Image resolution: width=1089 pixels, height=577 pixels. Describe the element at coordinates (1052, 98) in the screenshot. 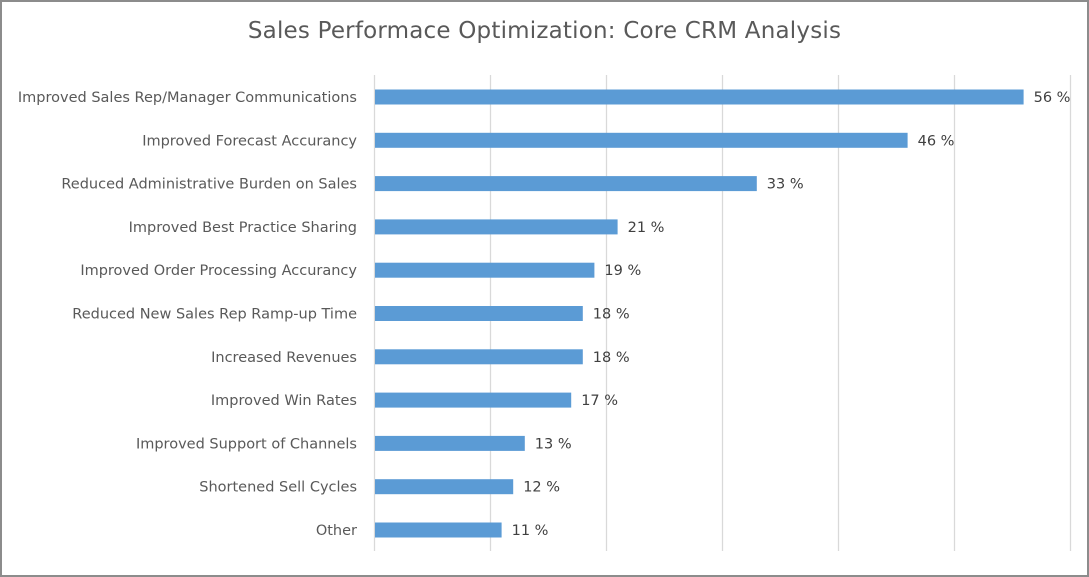

I see `data-label: 56 %` at that location.